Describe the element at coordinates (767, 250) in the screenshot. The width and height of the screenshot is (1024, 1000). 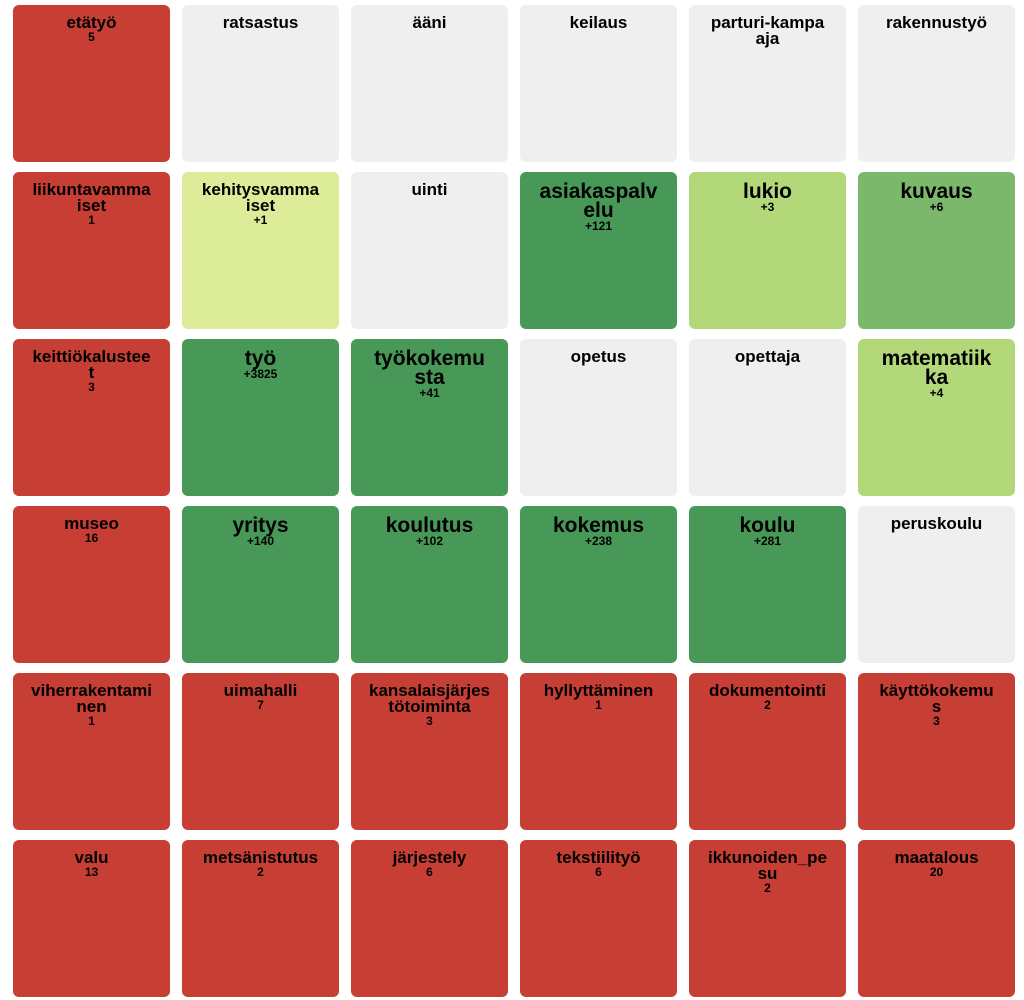
I see `tag-tile: lukio +3` at that location.